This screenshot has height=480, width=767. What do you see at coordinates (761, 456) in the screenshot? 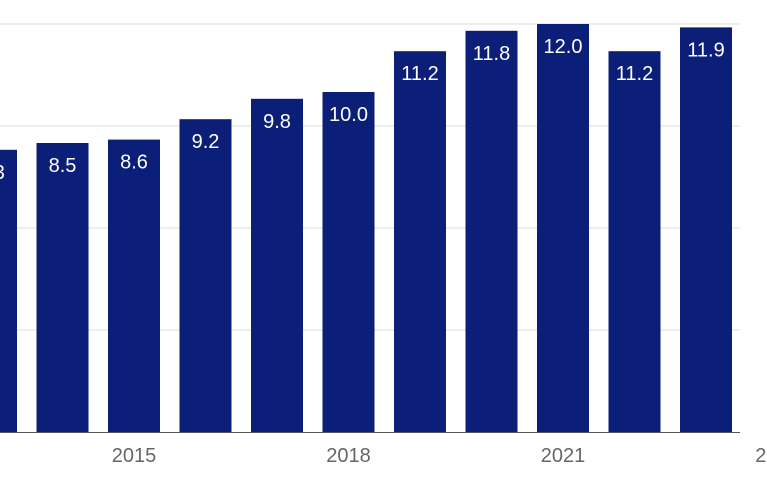
I see `x-tick-label: 2024` at bounding box center [761, 456].